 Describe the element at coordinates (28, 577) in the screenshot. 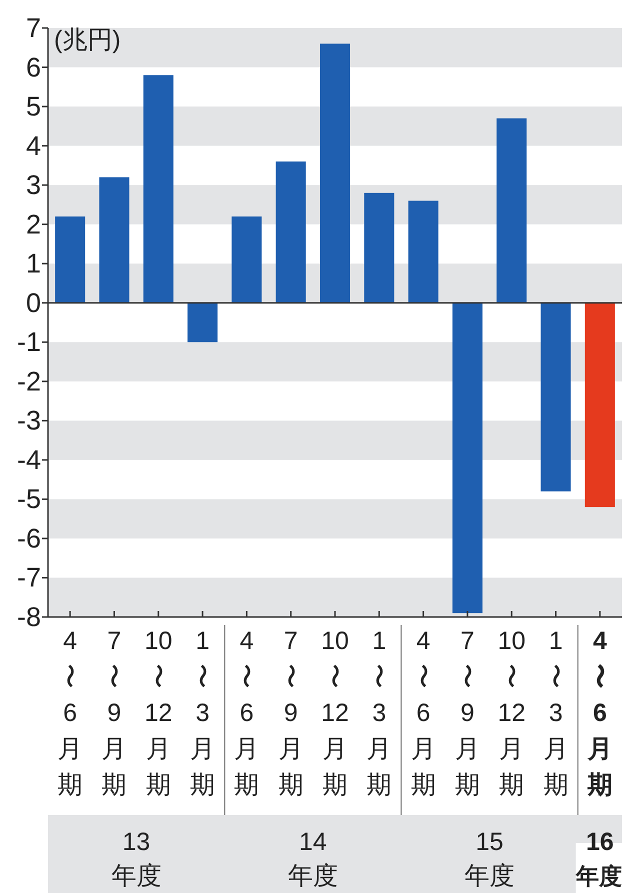

I see `y-tick-label: -7` at that location.